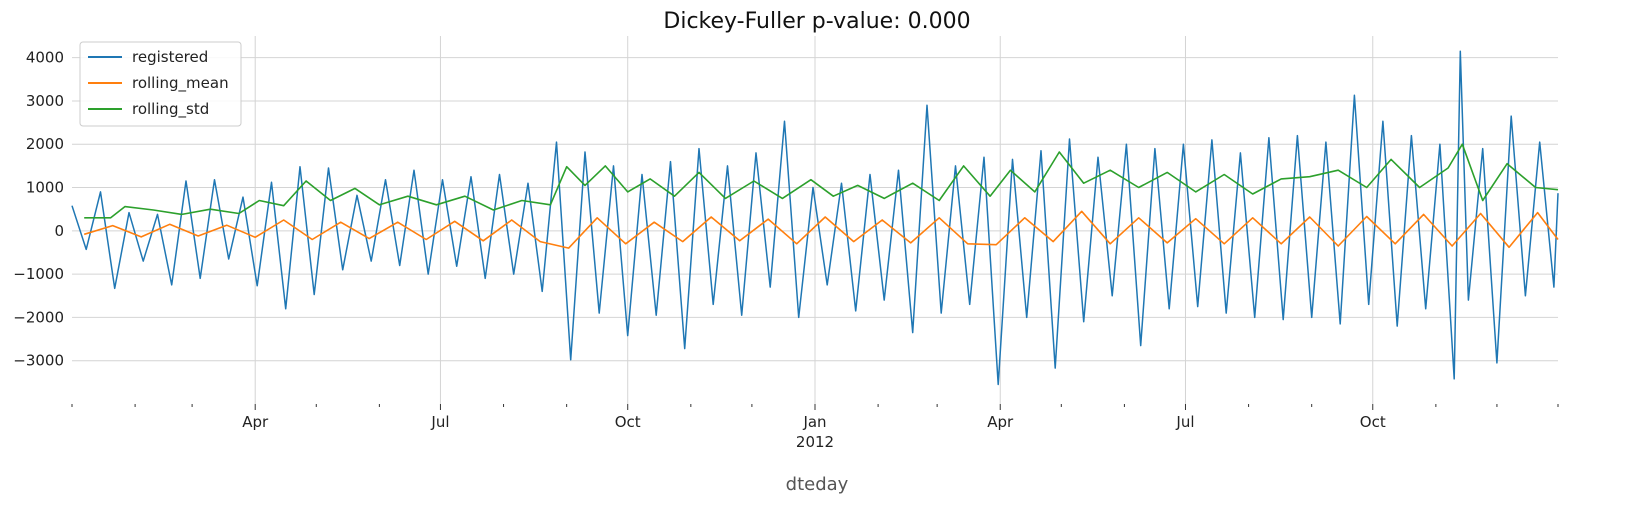  I want to click on legend-label: rolling_mean, so click(180, 83).